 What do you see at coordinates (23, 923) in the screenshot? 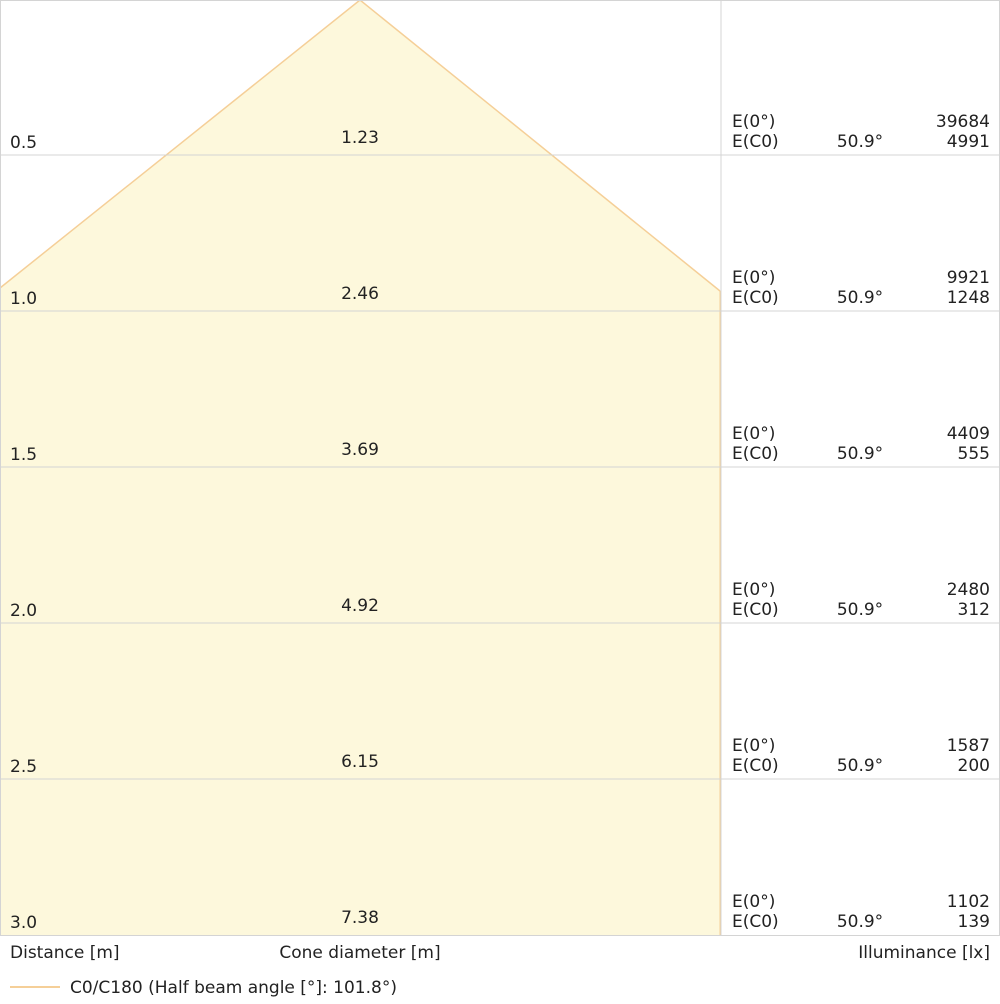
I see `distance: 3.0` at bounding box center [23, 923].